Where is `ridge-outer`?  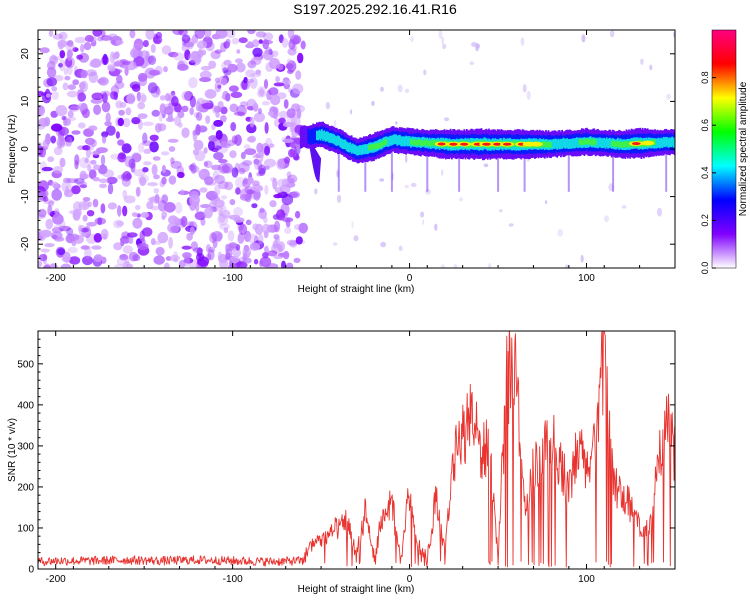
ridge-outer is located at coordinates (300, 137).